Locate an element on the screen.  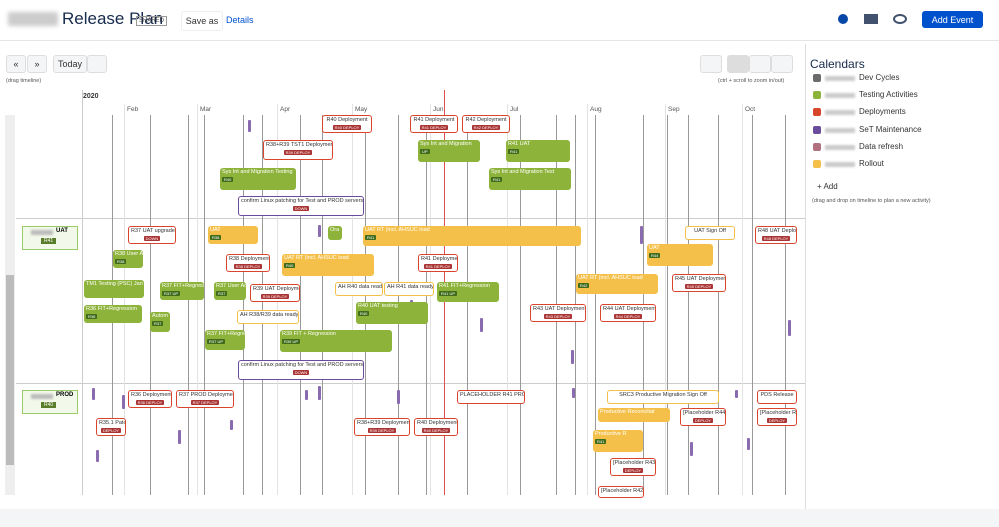
lane-divider is located at coordinates (410, 383).